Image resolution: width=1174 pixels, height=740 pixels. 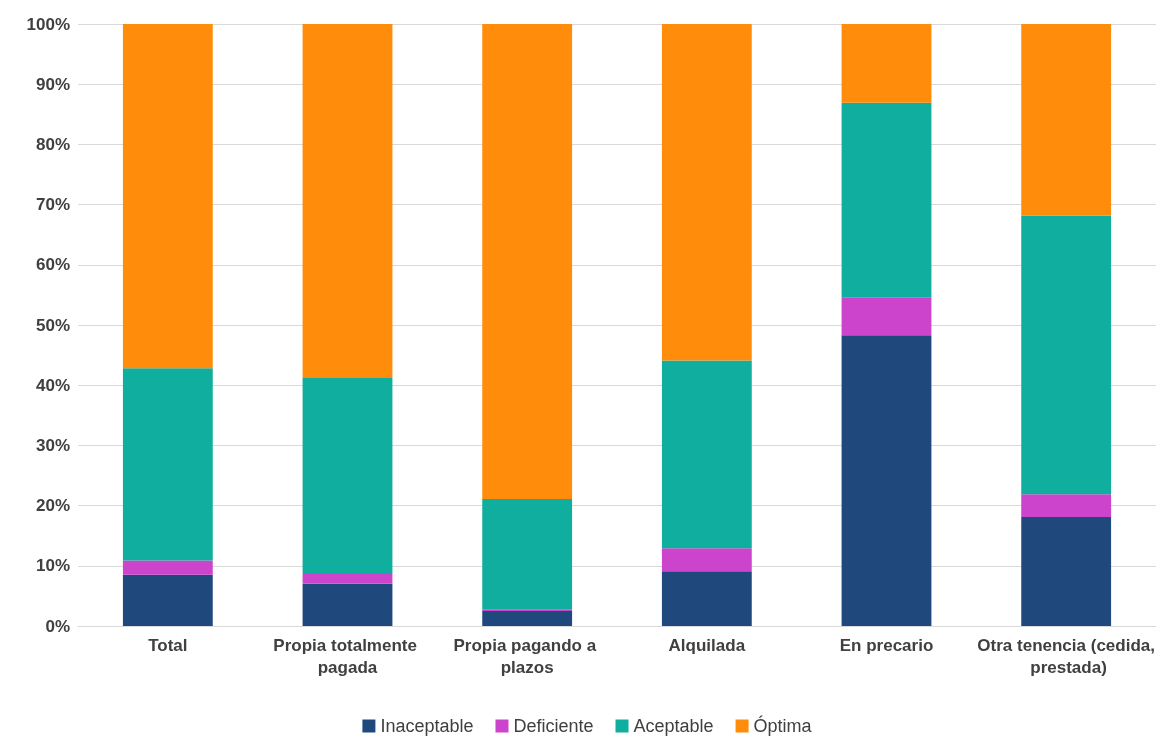 What do you see at coordinates (52, 84) in the screenshot?
I see `y-tick-label: 90%` at bounding box center [52, 84].